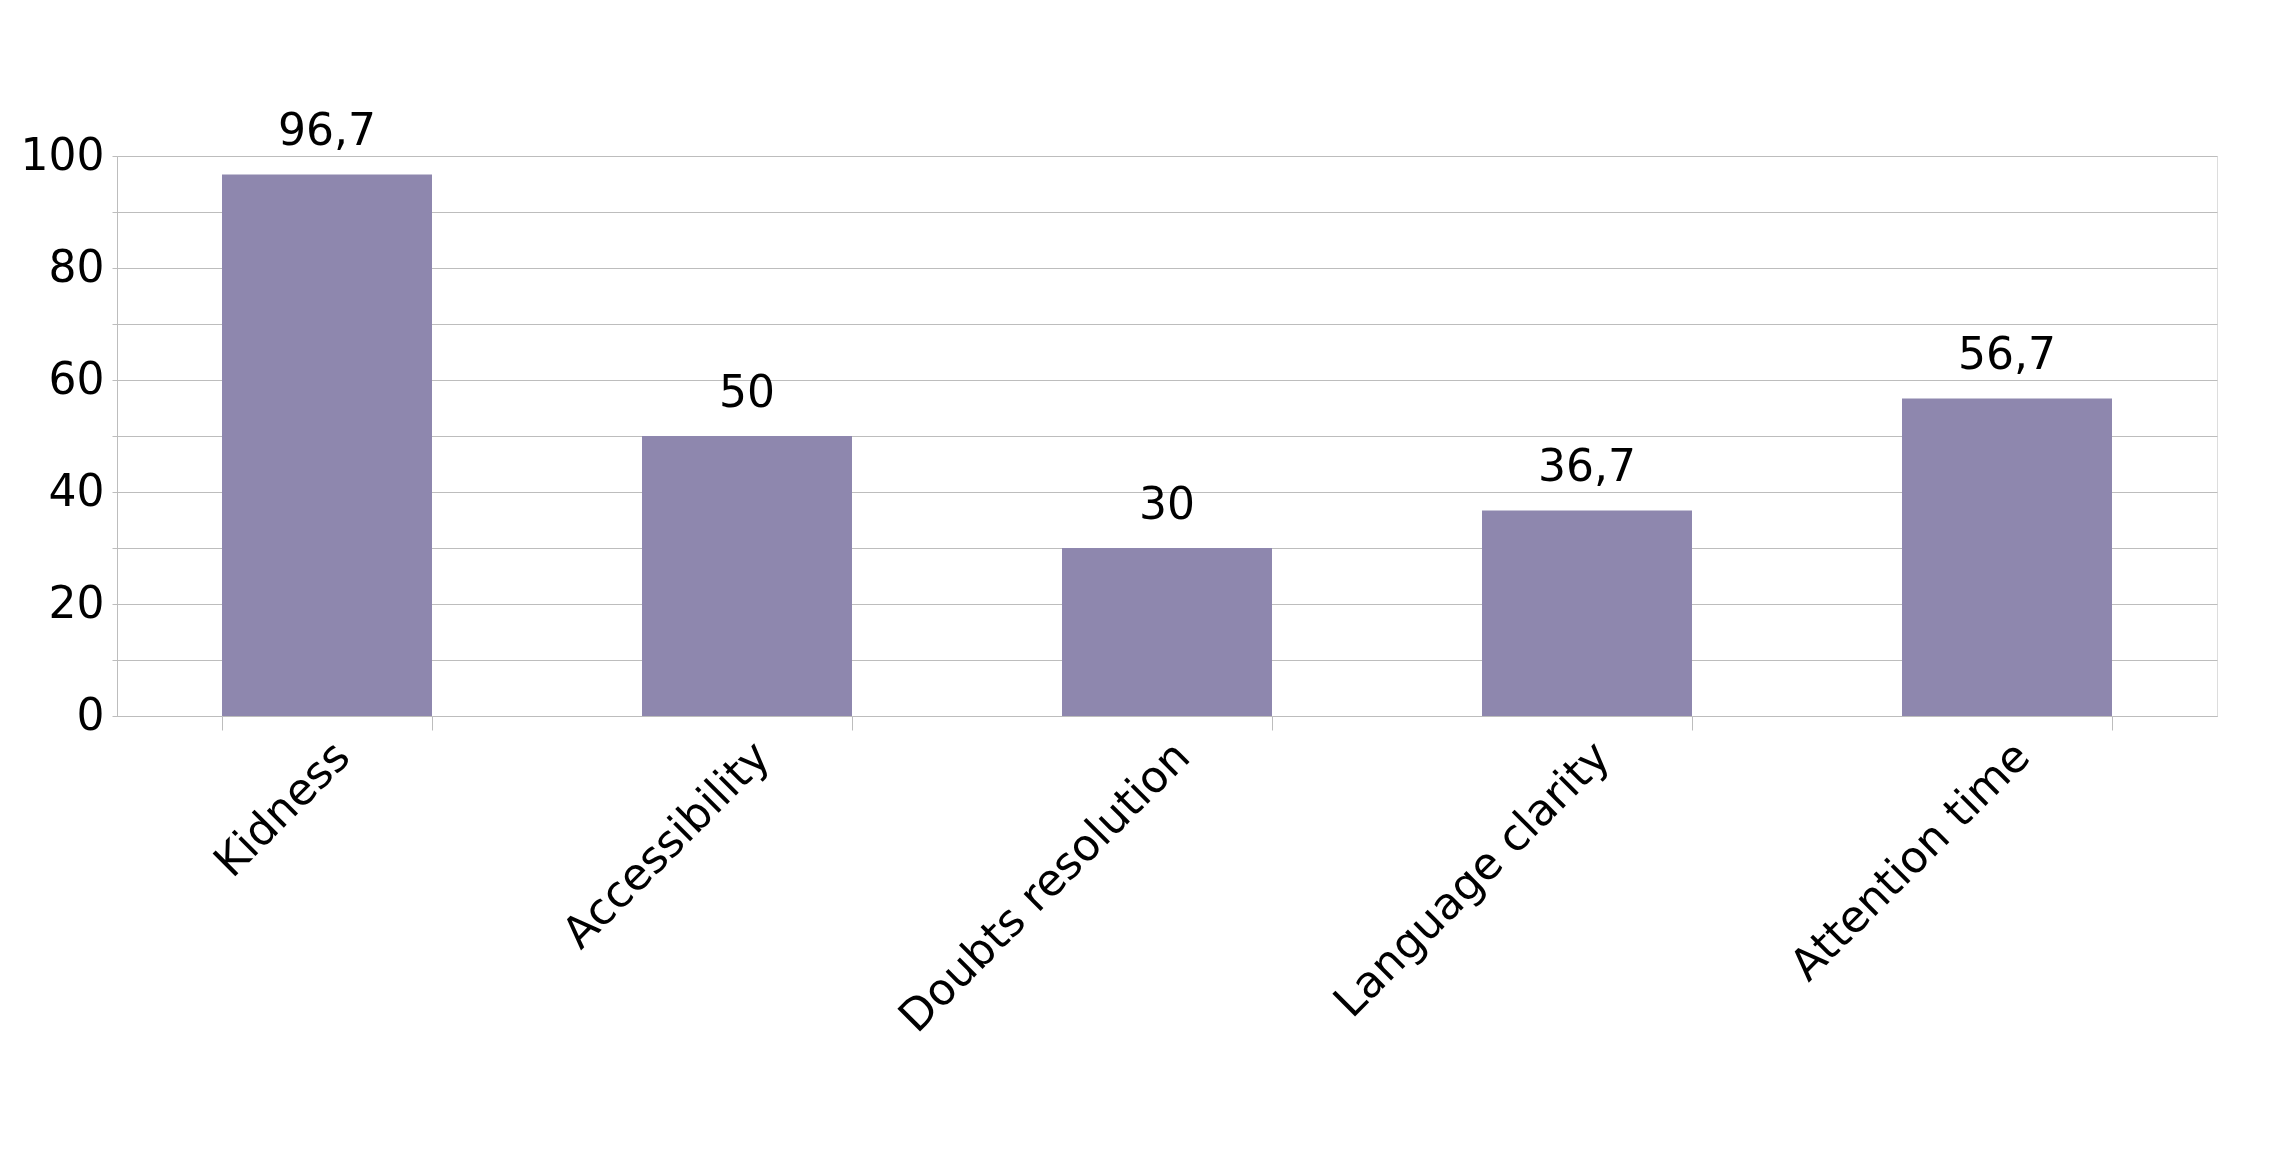 This screenshot has width=2284, height=1170. Describe the element at coordinates (90, 714) in the screenshot. I see `y-tick-label: 0` at that location.